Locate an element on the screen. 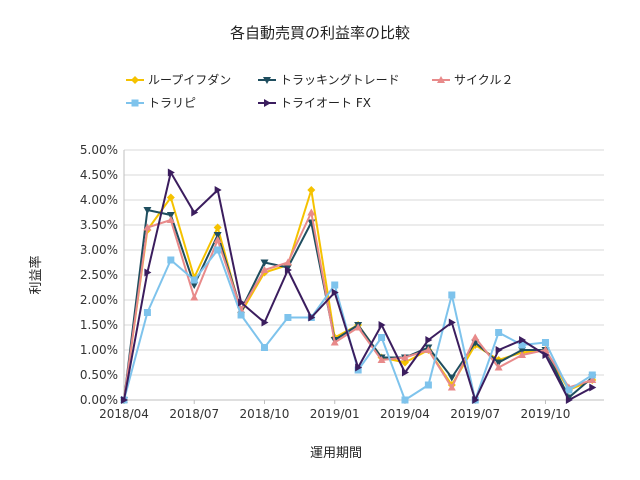 The image size is (640, 480). y-axis-title: 利益率 is located at coordinates (36, 274).